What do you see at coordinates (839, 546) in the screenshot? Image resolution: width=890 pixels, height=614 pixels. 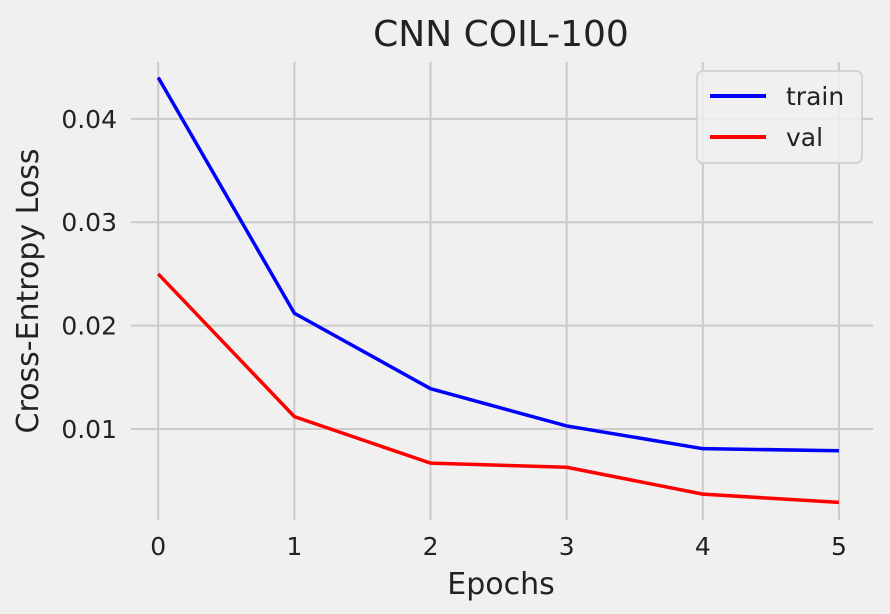 I see `x-tick-label: 5` at bounding box center [839, 546].